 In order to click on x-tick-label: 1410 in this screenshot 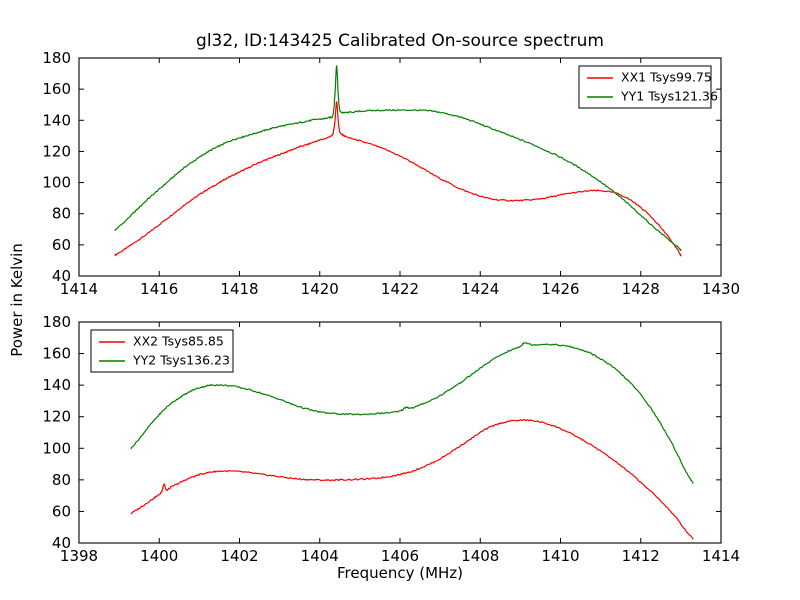, I will do `click(560, 556)`.